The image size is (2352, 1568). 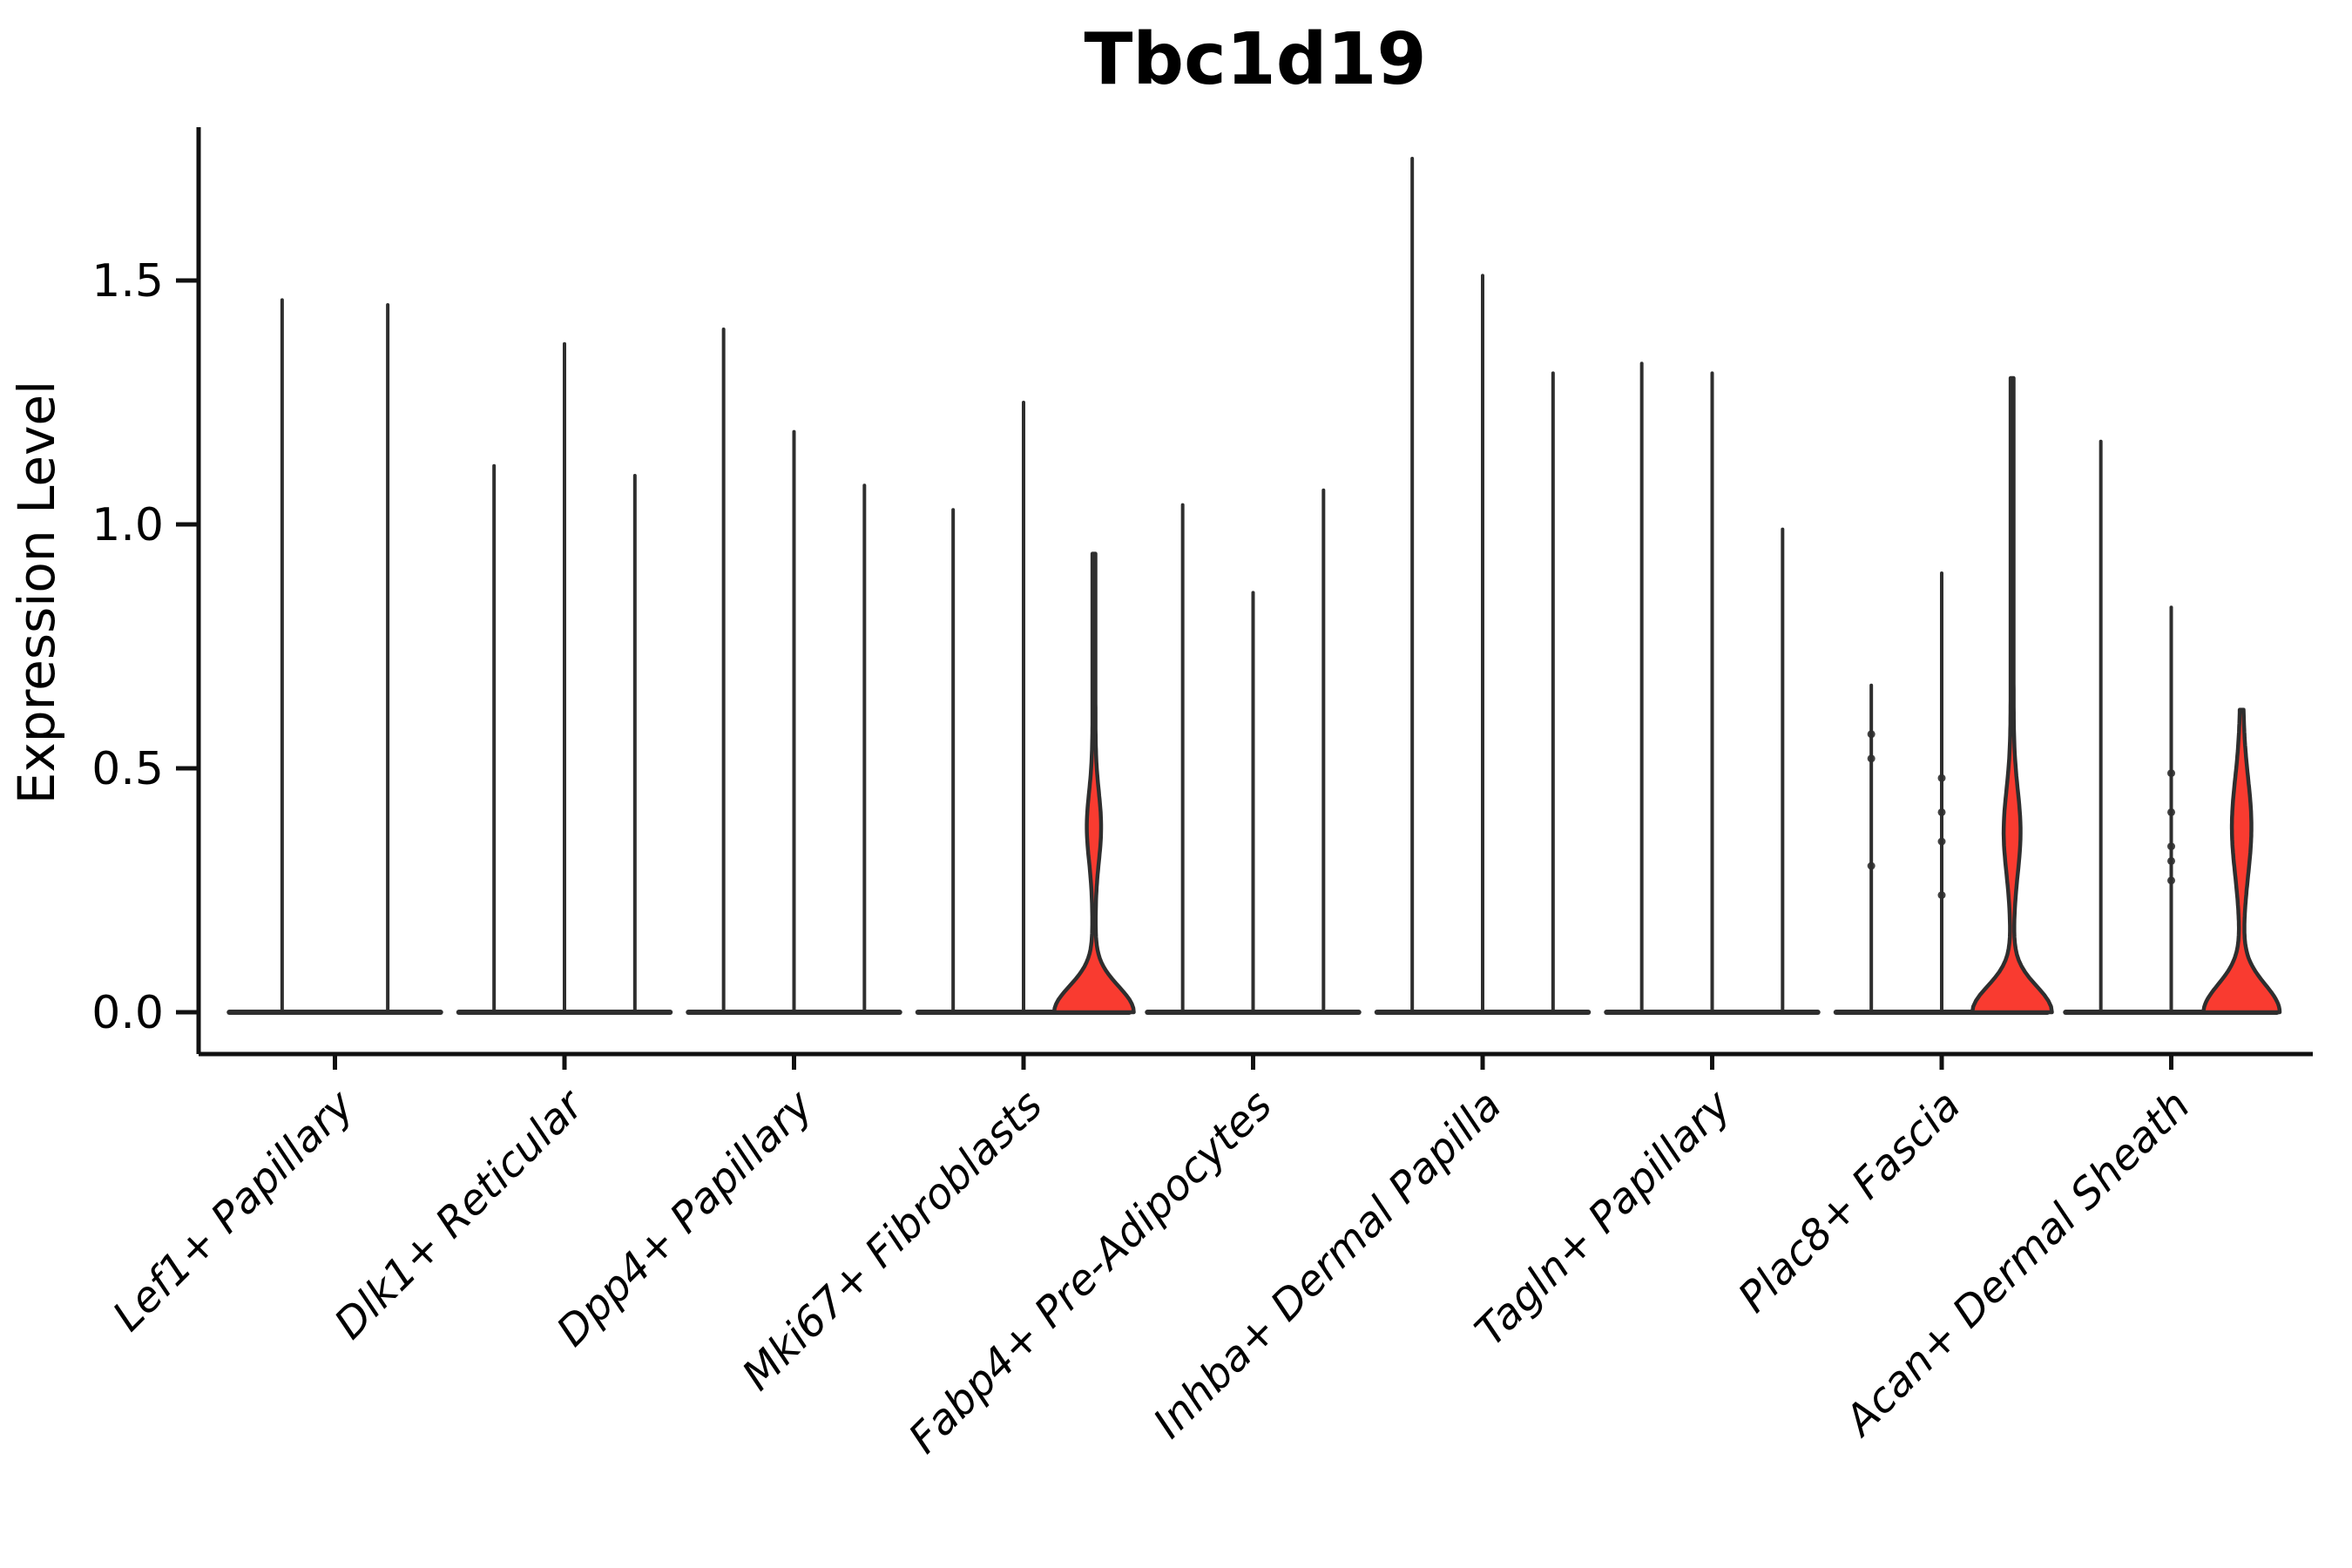 I want to click on x-tick-label: Tagln+ Papillary, so click(x=1604, y=1217).